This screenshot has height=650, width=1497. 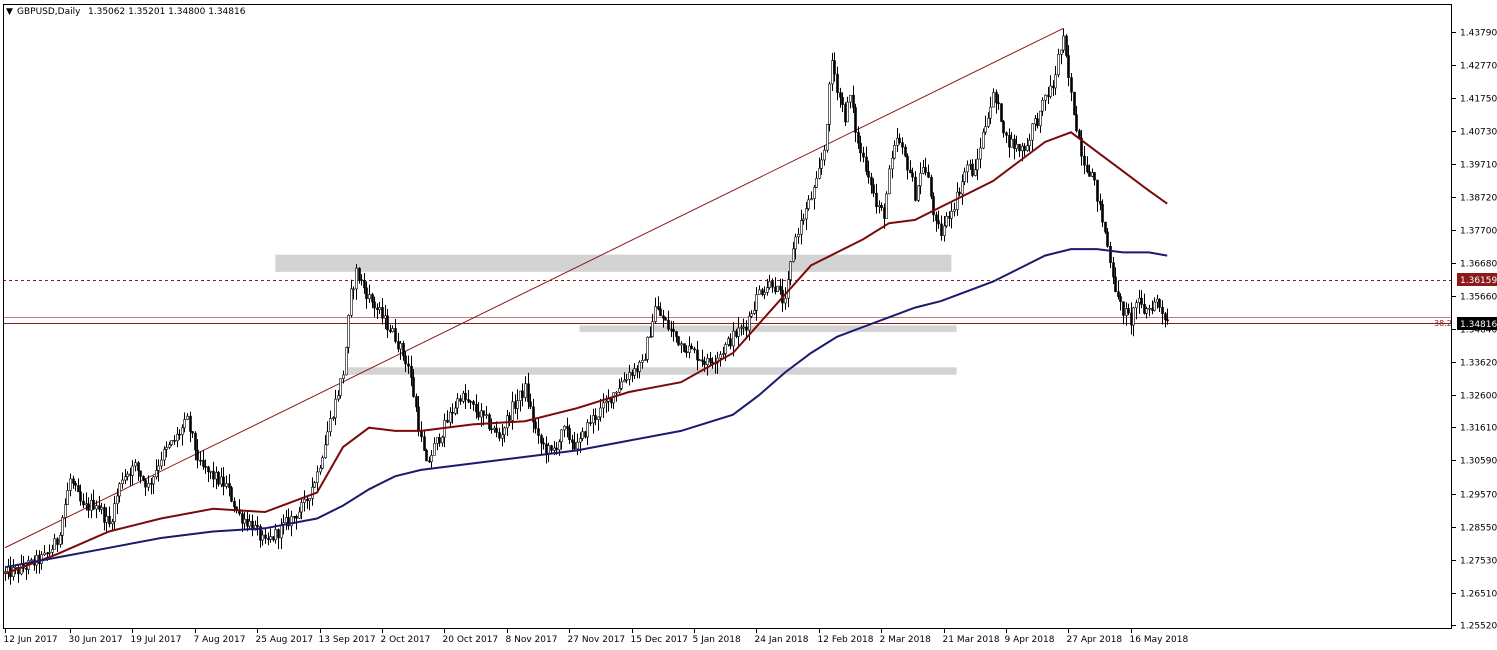 I want to click on header-symbol: GBPUSD,Daily, so click(x=49, y=12).